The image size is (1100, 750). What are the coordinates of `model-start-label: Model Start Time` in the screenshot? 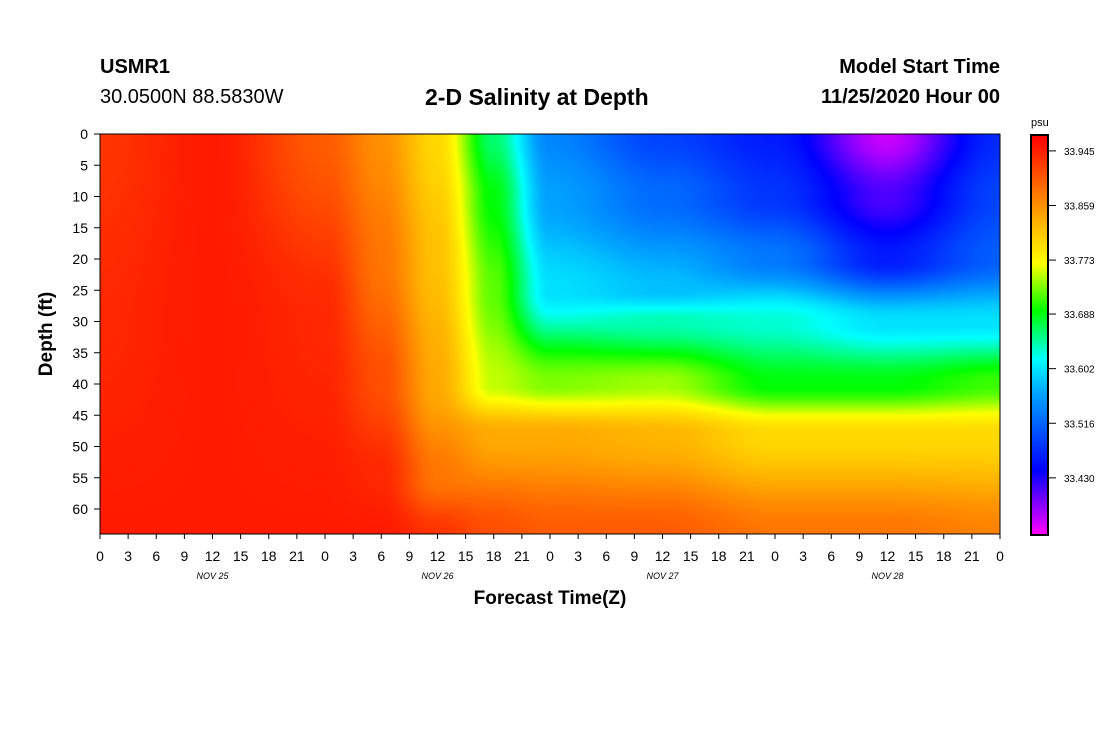 It's located at (919, 67).